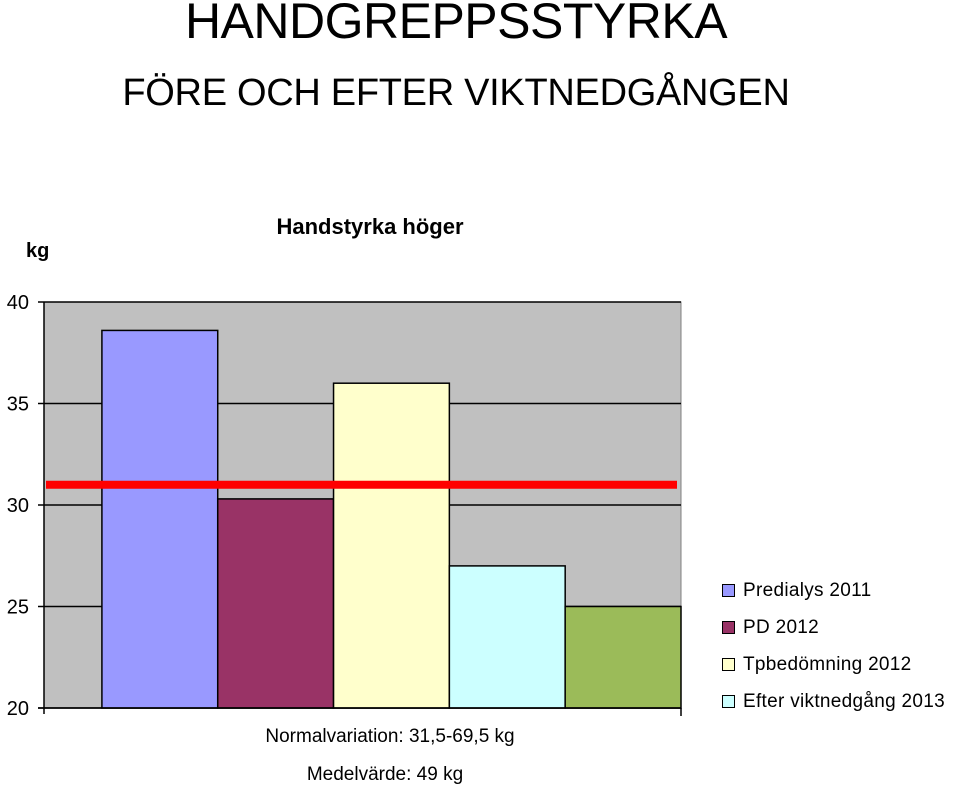 The image size is (960, 788). Describe the element at coordinates (38, 251) in the screenshot. I see `y-axis-unit-label: kg` at that location.